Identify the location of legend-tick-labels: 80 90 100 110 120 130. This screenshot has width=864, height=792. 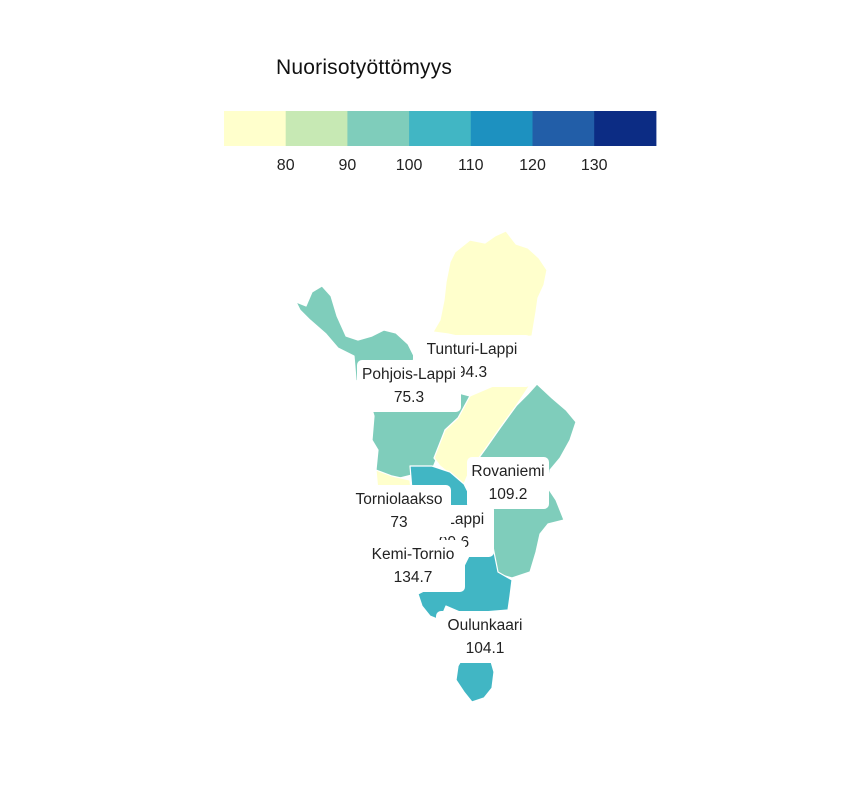
(442, 165).